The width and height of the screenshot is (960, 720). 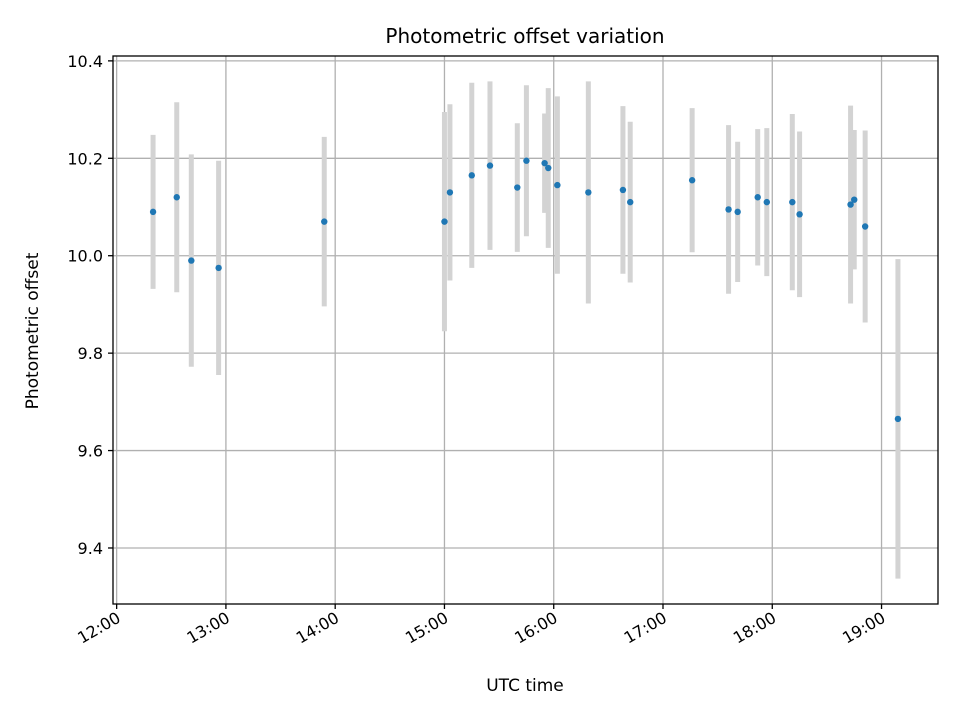 I want to click on y-axis-title: Photometric offset, so click(x=33, y=330).